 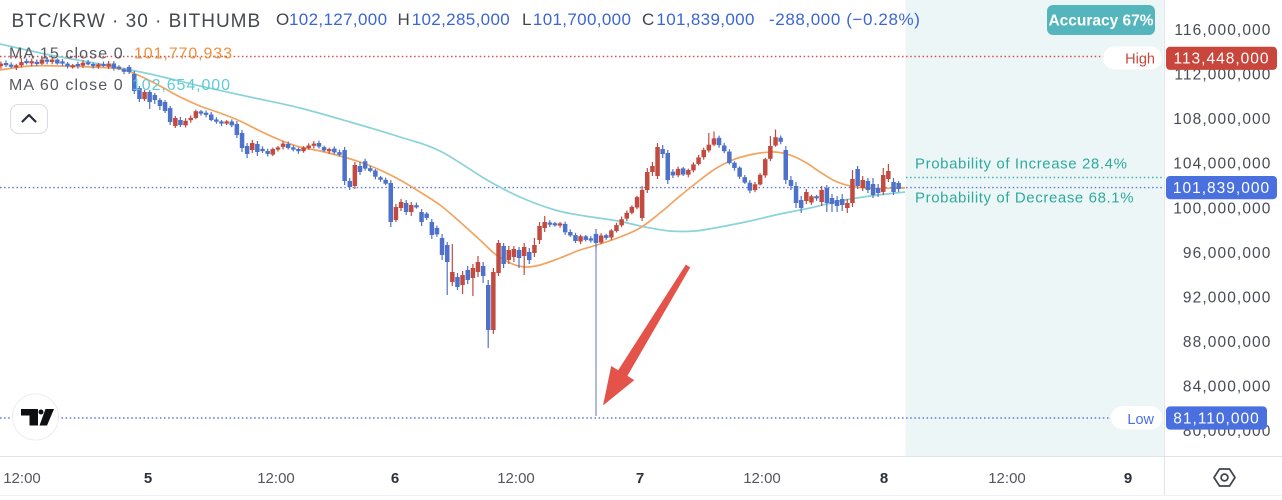 What do you see at coordinates (1227, 253) in the screenshot?
I see `svg-text: 96,000,000` at bounding box center [1227, 253].